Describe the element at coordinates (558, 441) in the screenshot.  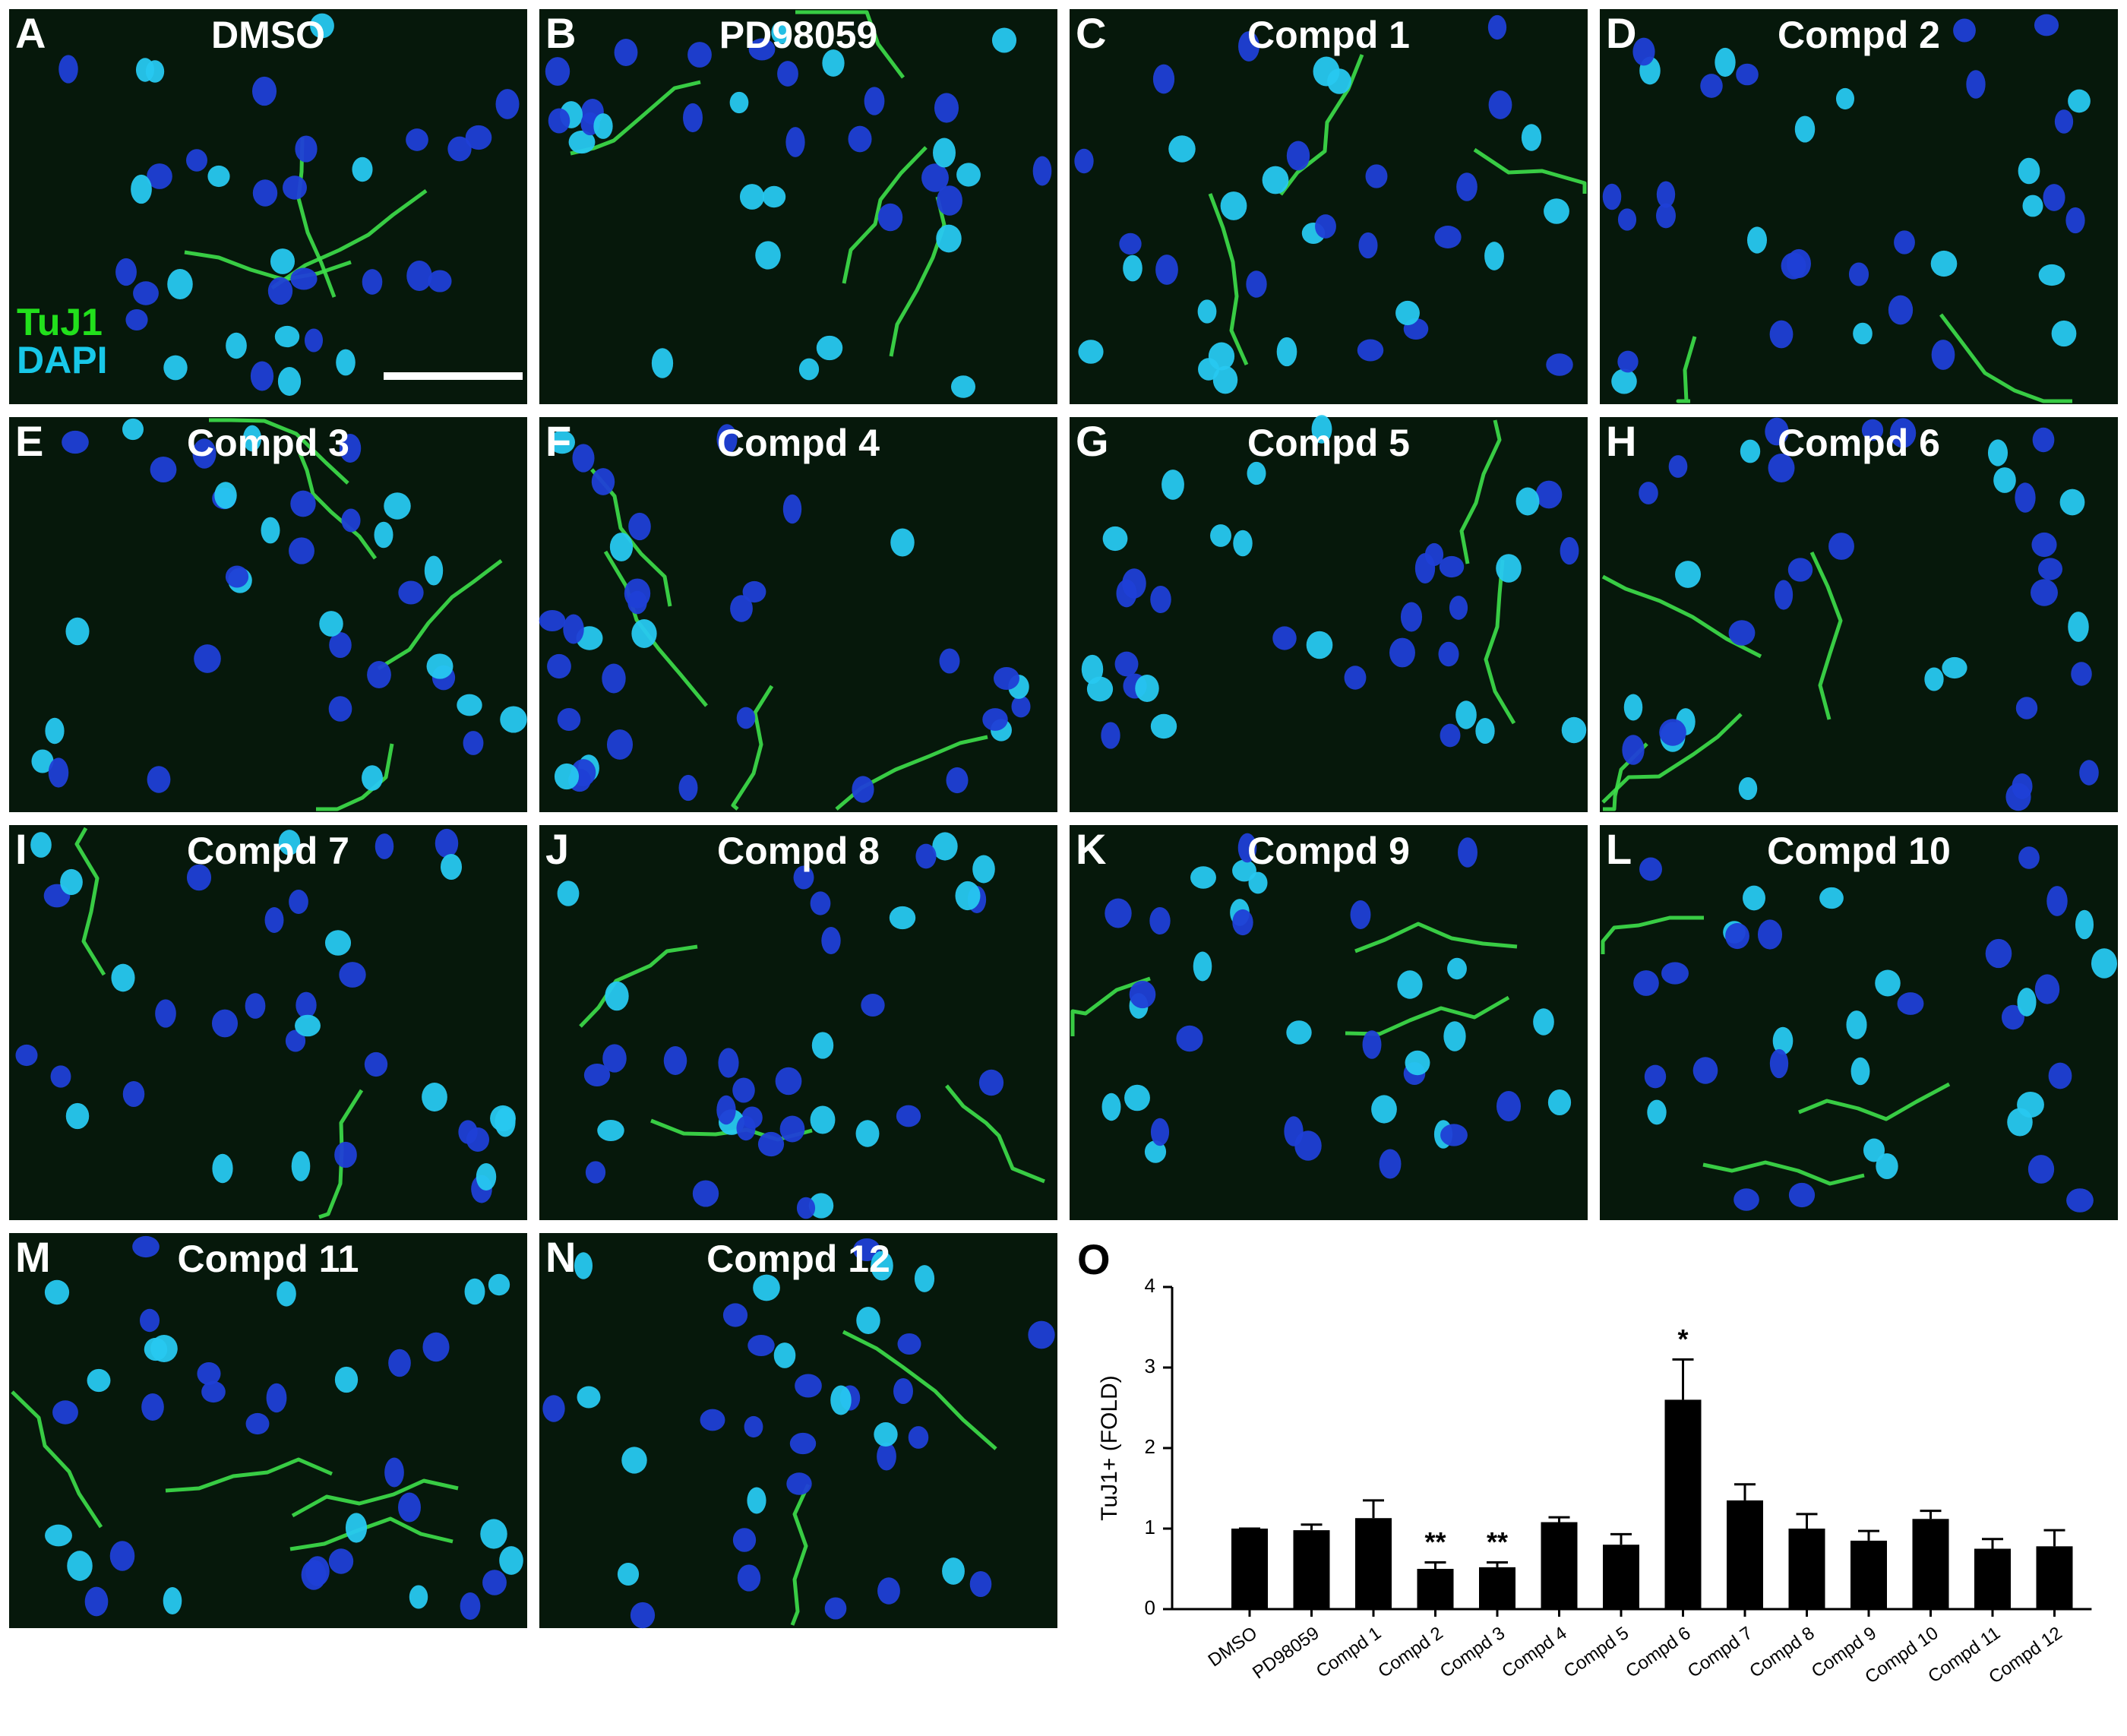
I see `panel-letter: F` at that location.